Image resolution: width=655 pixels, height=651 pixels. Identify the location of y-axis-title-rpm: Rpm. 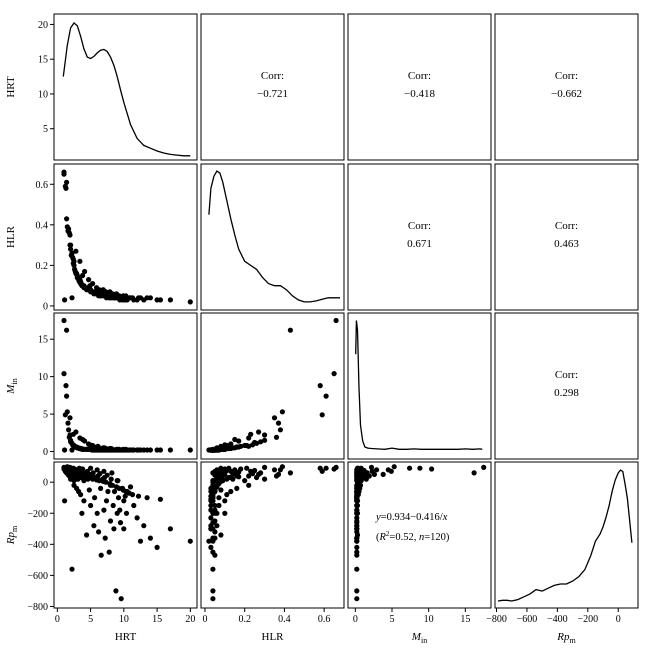
(12, 535).